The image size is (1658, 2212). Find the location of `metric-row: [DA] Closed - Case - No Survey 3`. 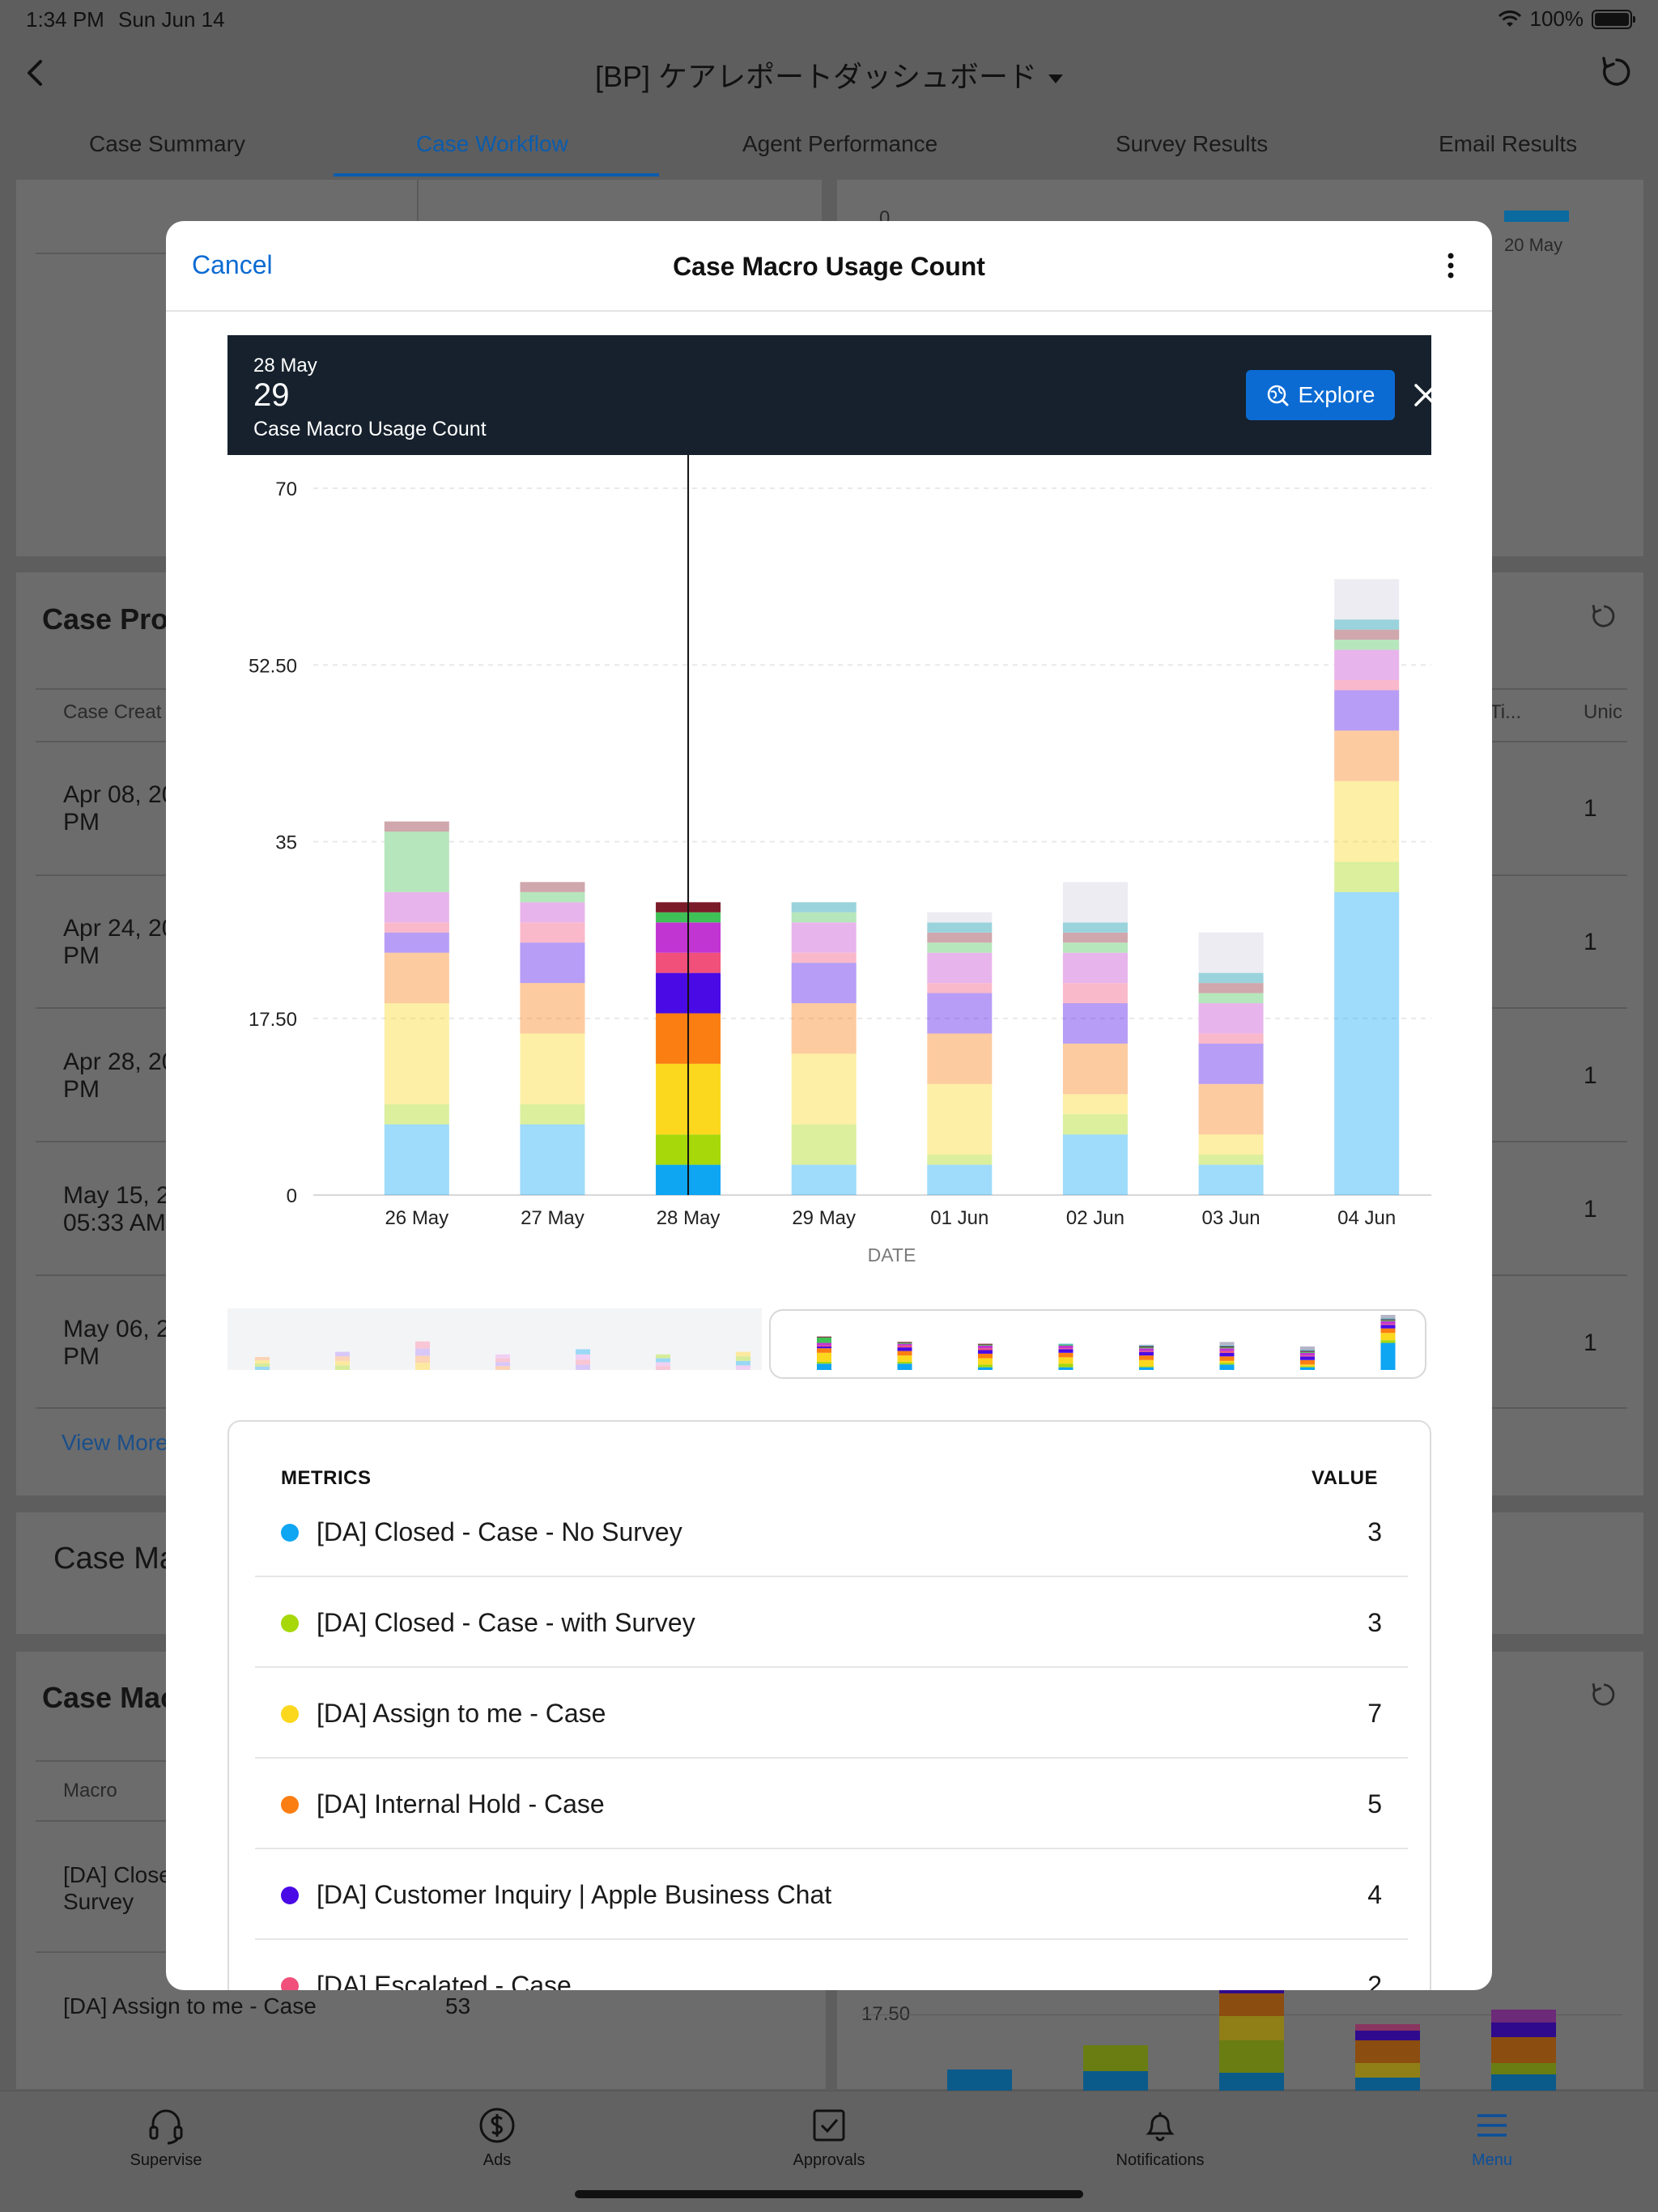

metric-row: [DA] Closed - Case - No Survey 3 is located at coordinates (831, 1532).